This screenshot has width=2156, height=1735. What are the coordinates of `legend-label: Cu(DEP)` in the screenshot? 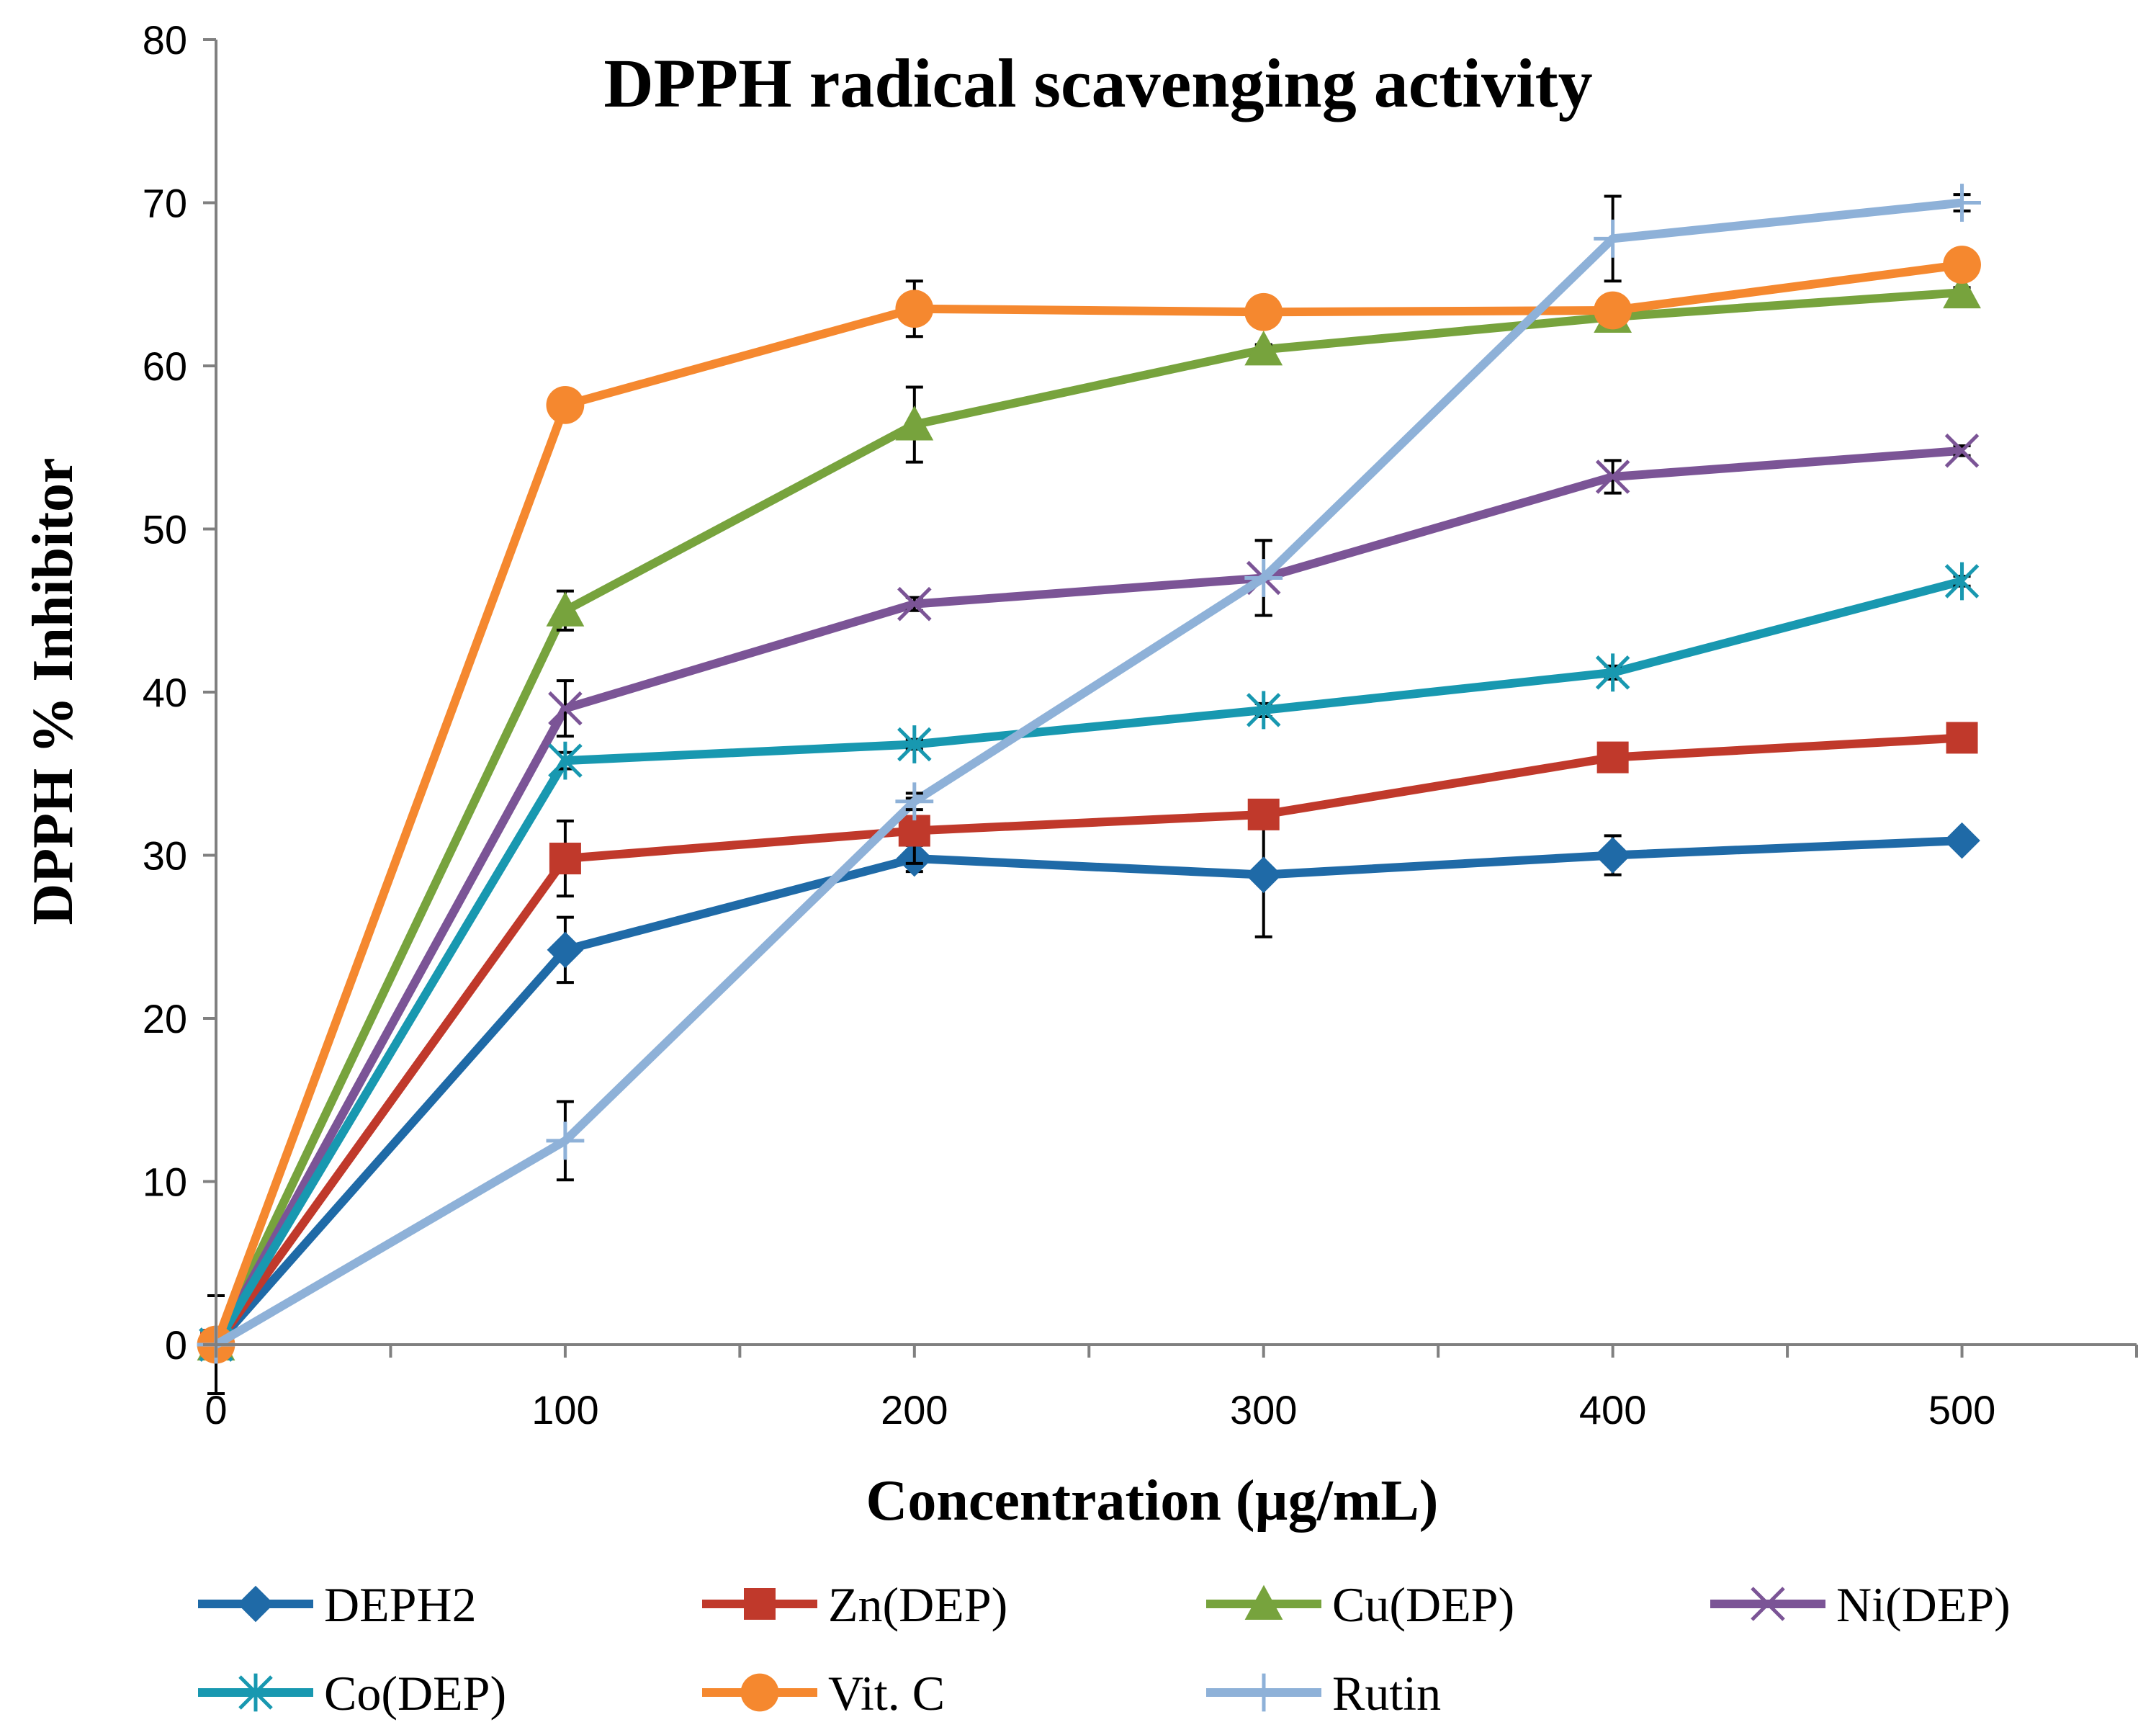 It's located at (1423, 1604).